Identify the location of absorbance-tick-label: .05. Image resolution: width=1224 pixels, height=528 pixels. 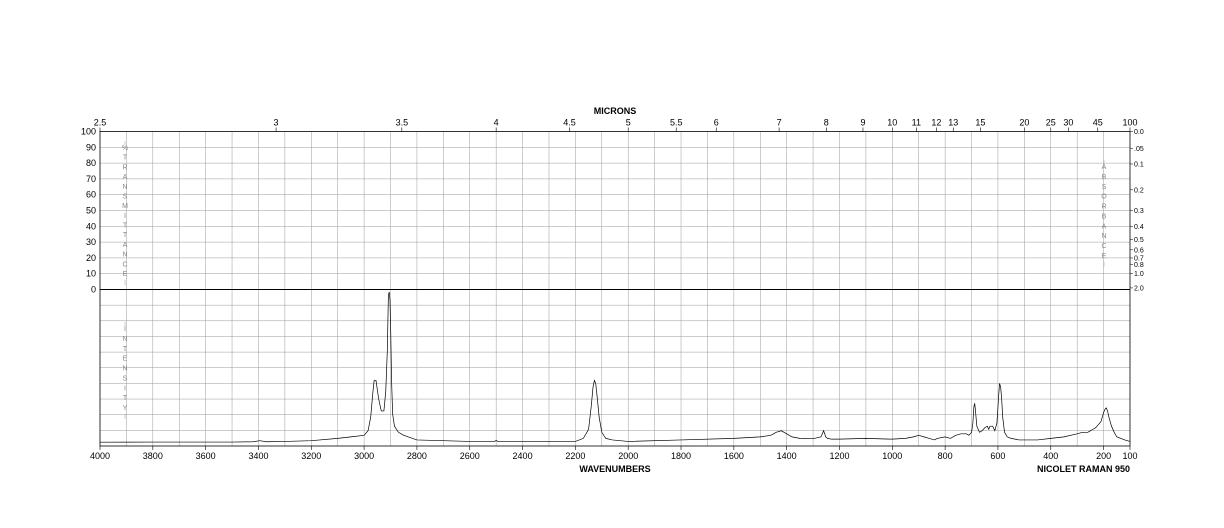
(1139, 149).